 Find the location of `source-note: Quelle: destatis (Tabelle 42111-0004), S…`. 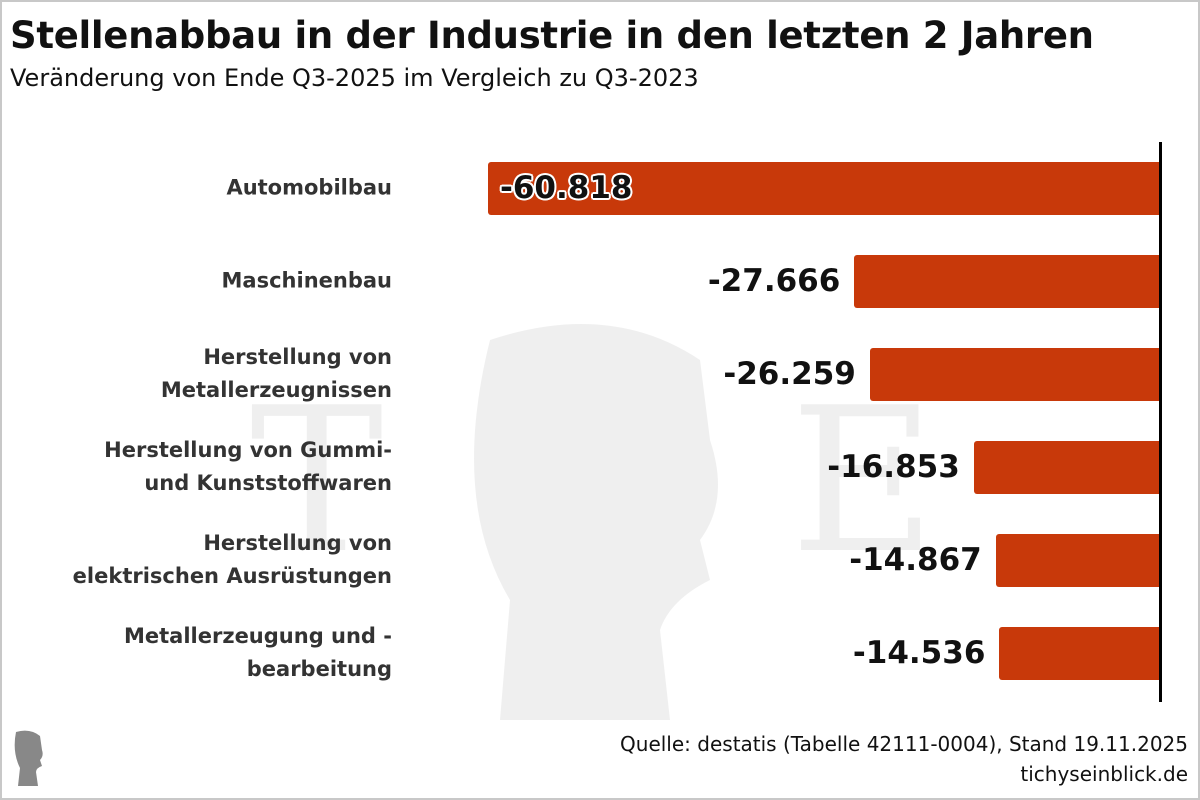

source-note: Quelle: destatis (Tabelle 42111-0004), S… is located at coordinates (904, 744).